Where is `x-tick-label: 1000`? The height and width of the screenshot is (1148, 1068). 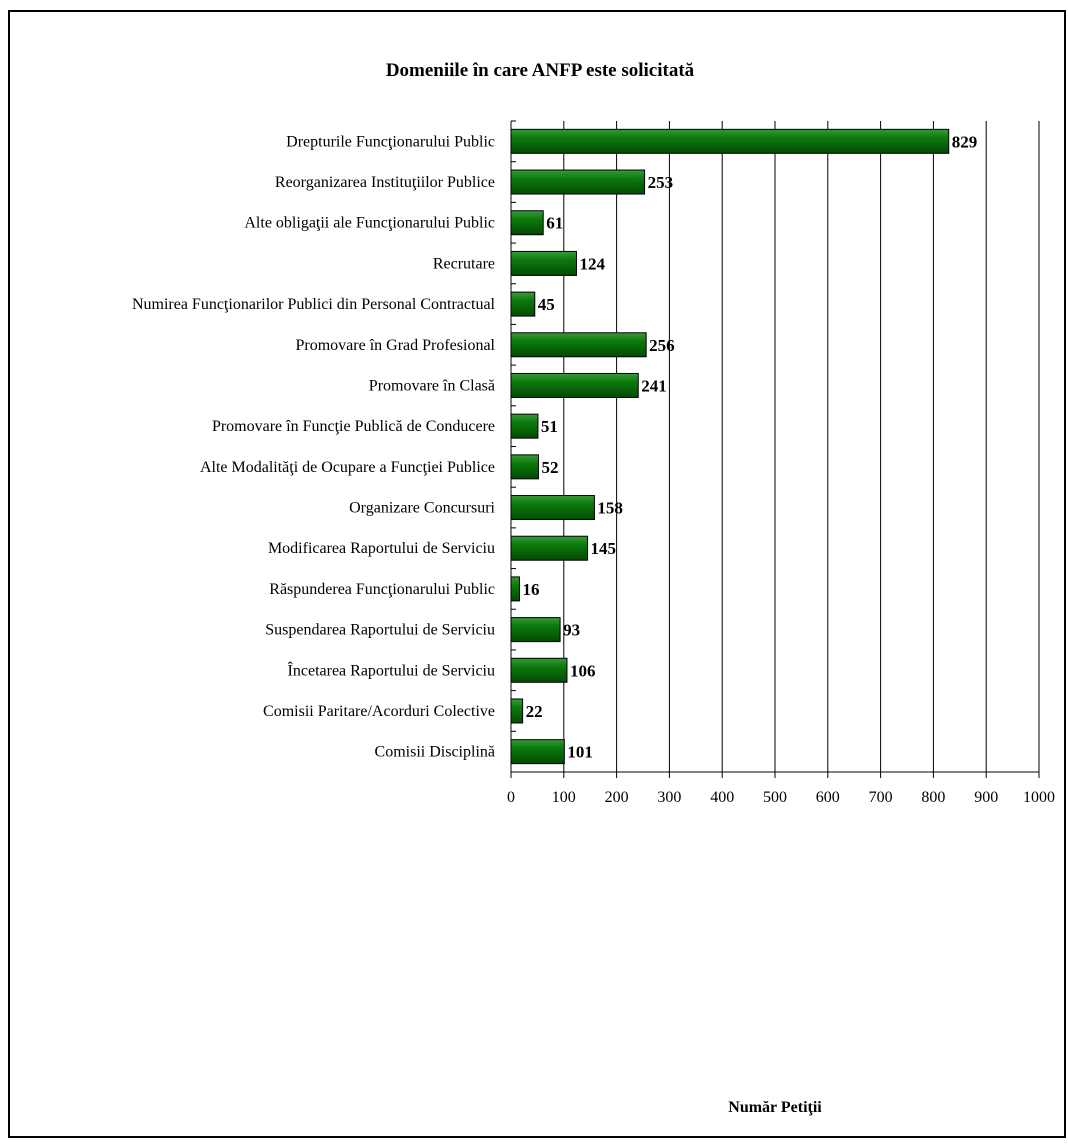
x-tick-label: 1000 is located at coordinates (1039, 797).